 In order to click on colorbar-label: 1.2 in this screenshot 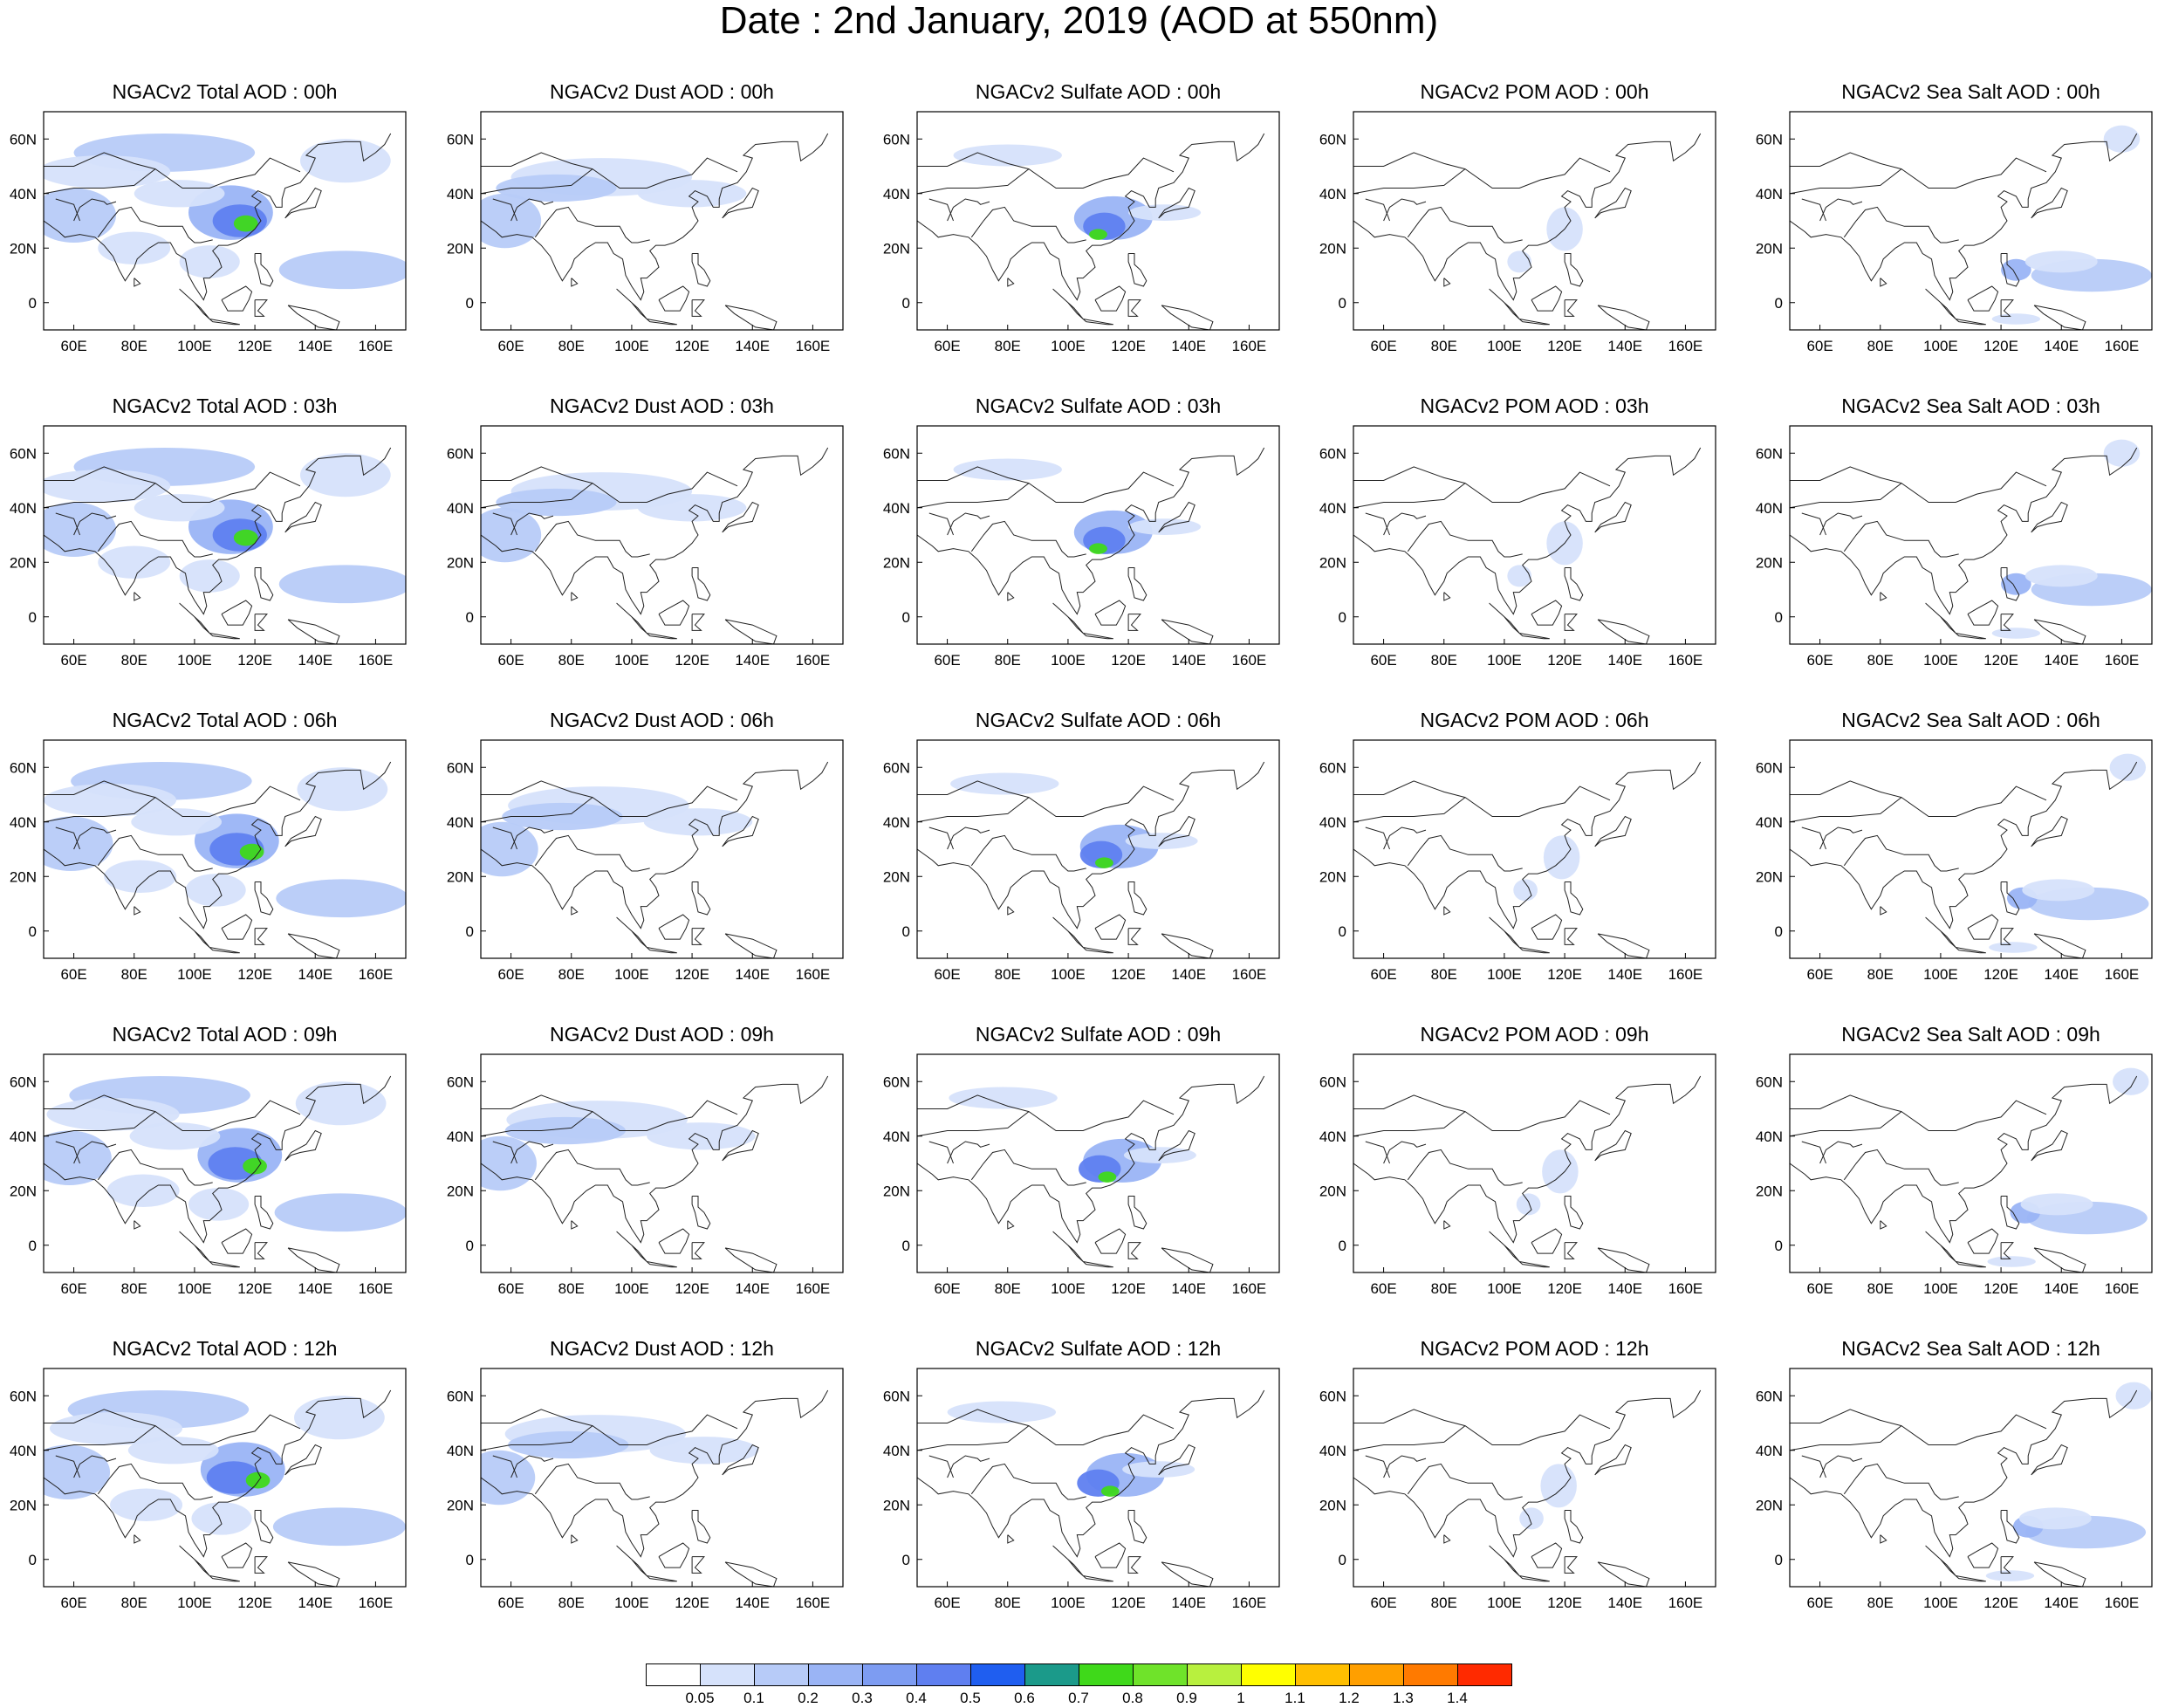, I will do `click(1349, 1698)`.